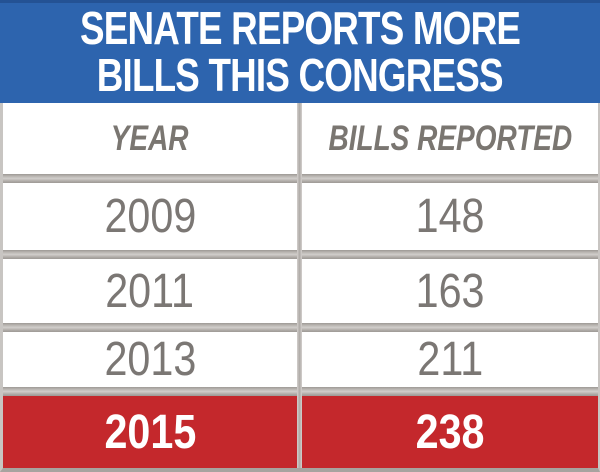 The image size is (600, 472). Describe the element at coordinates (150, 432) in the screenshot. I see `year-cell: 2015` at that location.